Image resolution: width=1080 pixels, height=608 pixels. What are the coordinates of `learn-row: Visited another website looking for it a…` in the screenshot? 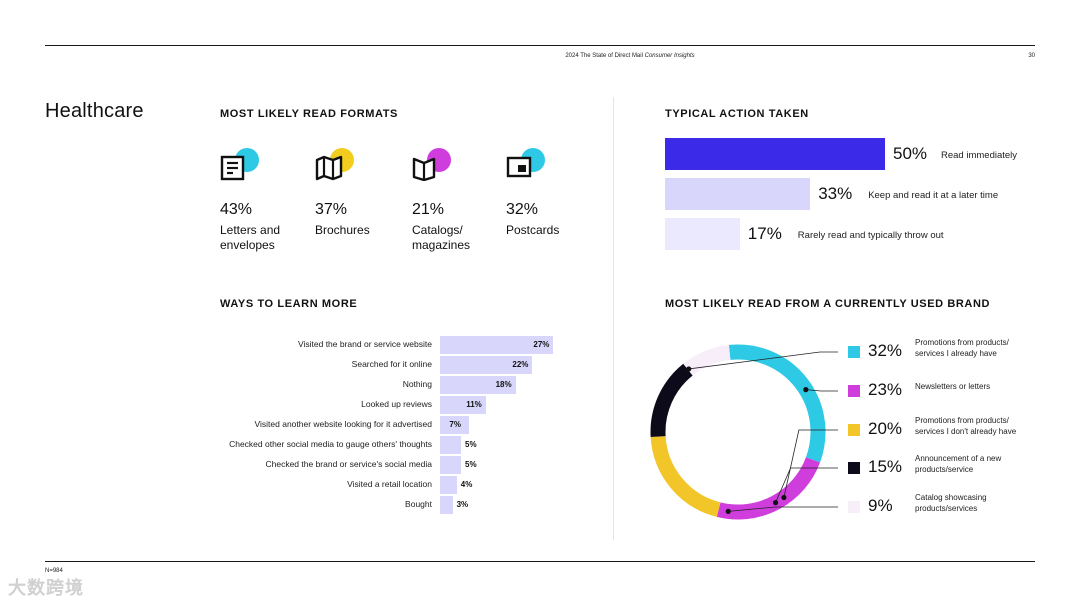 It's located at (400, 425).